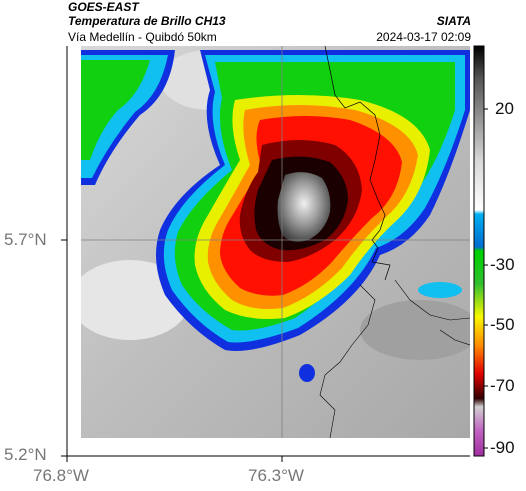 The height and width of the screenshot is (491, 526). I want to click on colorbar-label-minus50: -50, so click(502, 324).